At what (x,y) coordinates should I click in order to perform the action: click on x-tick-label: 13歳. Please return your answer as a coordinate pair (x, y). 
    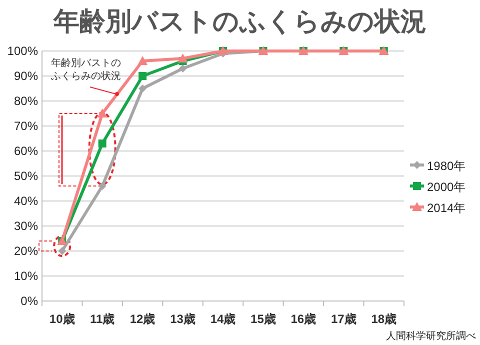
    Looking at the image, I should click on (183, 319).